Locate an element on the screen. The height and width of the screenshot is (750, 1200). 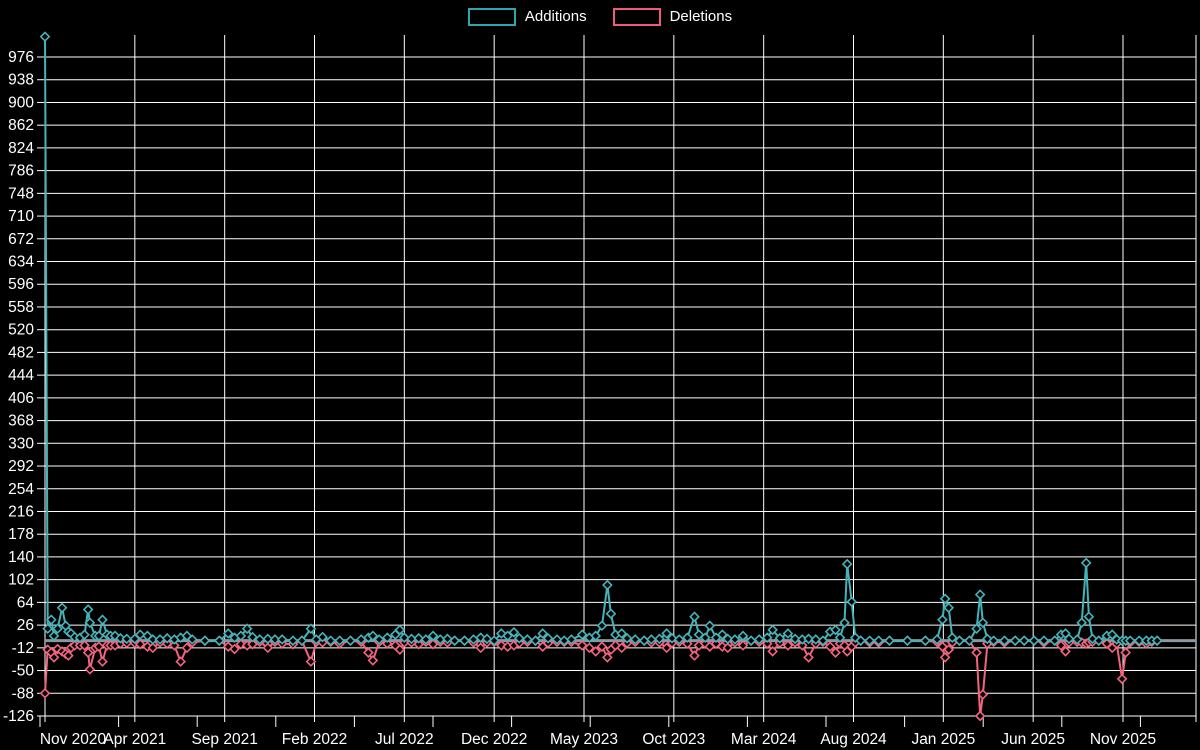
y-axis-tick-label: 368 is located at coordinates (21, 421).